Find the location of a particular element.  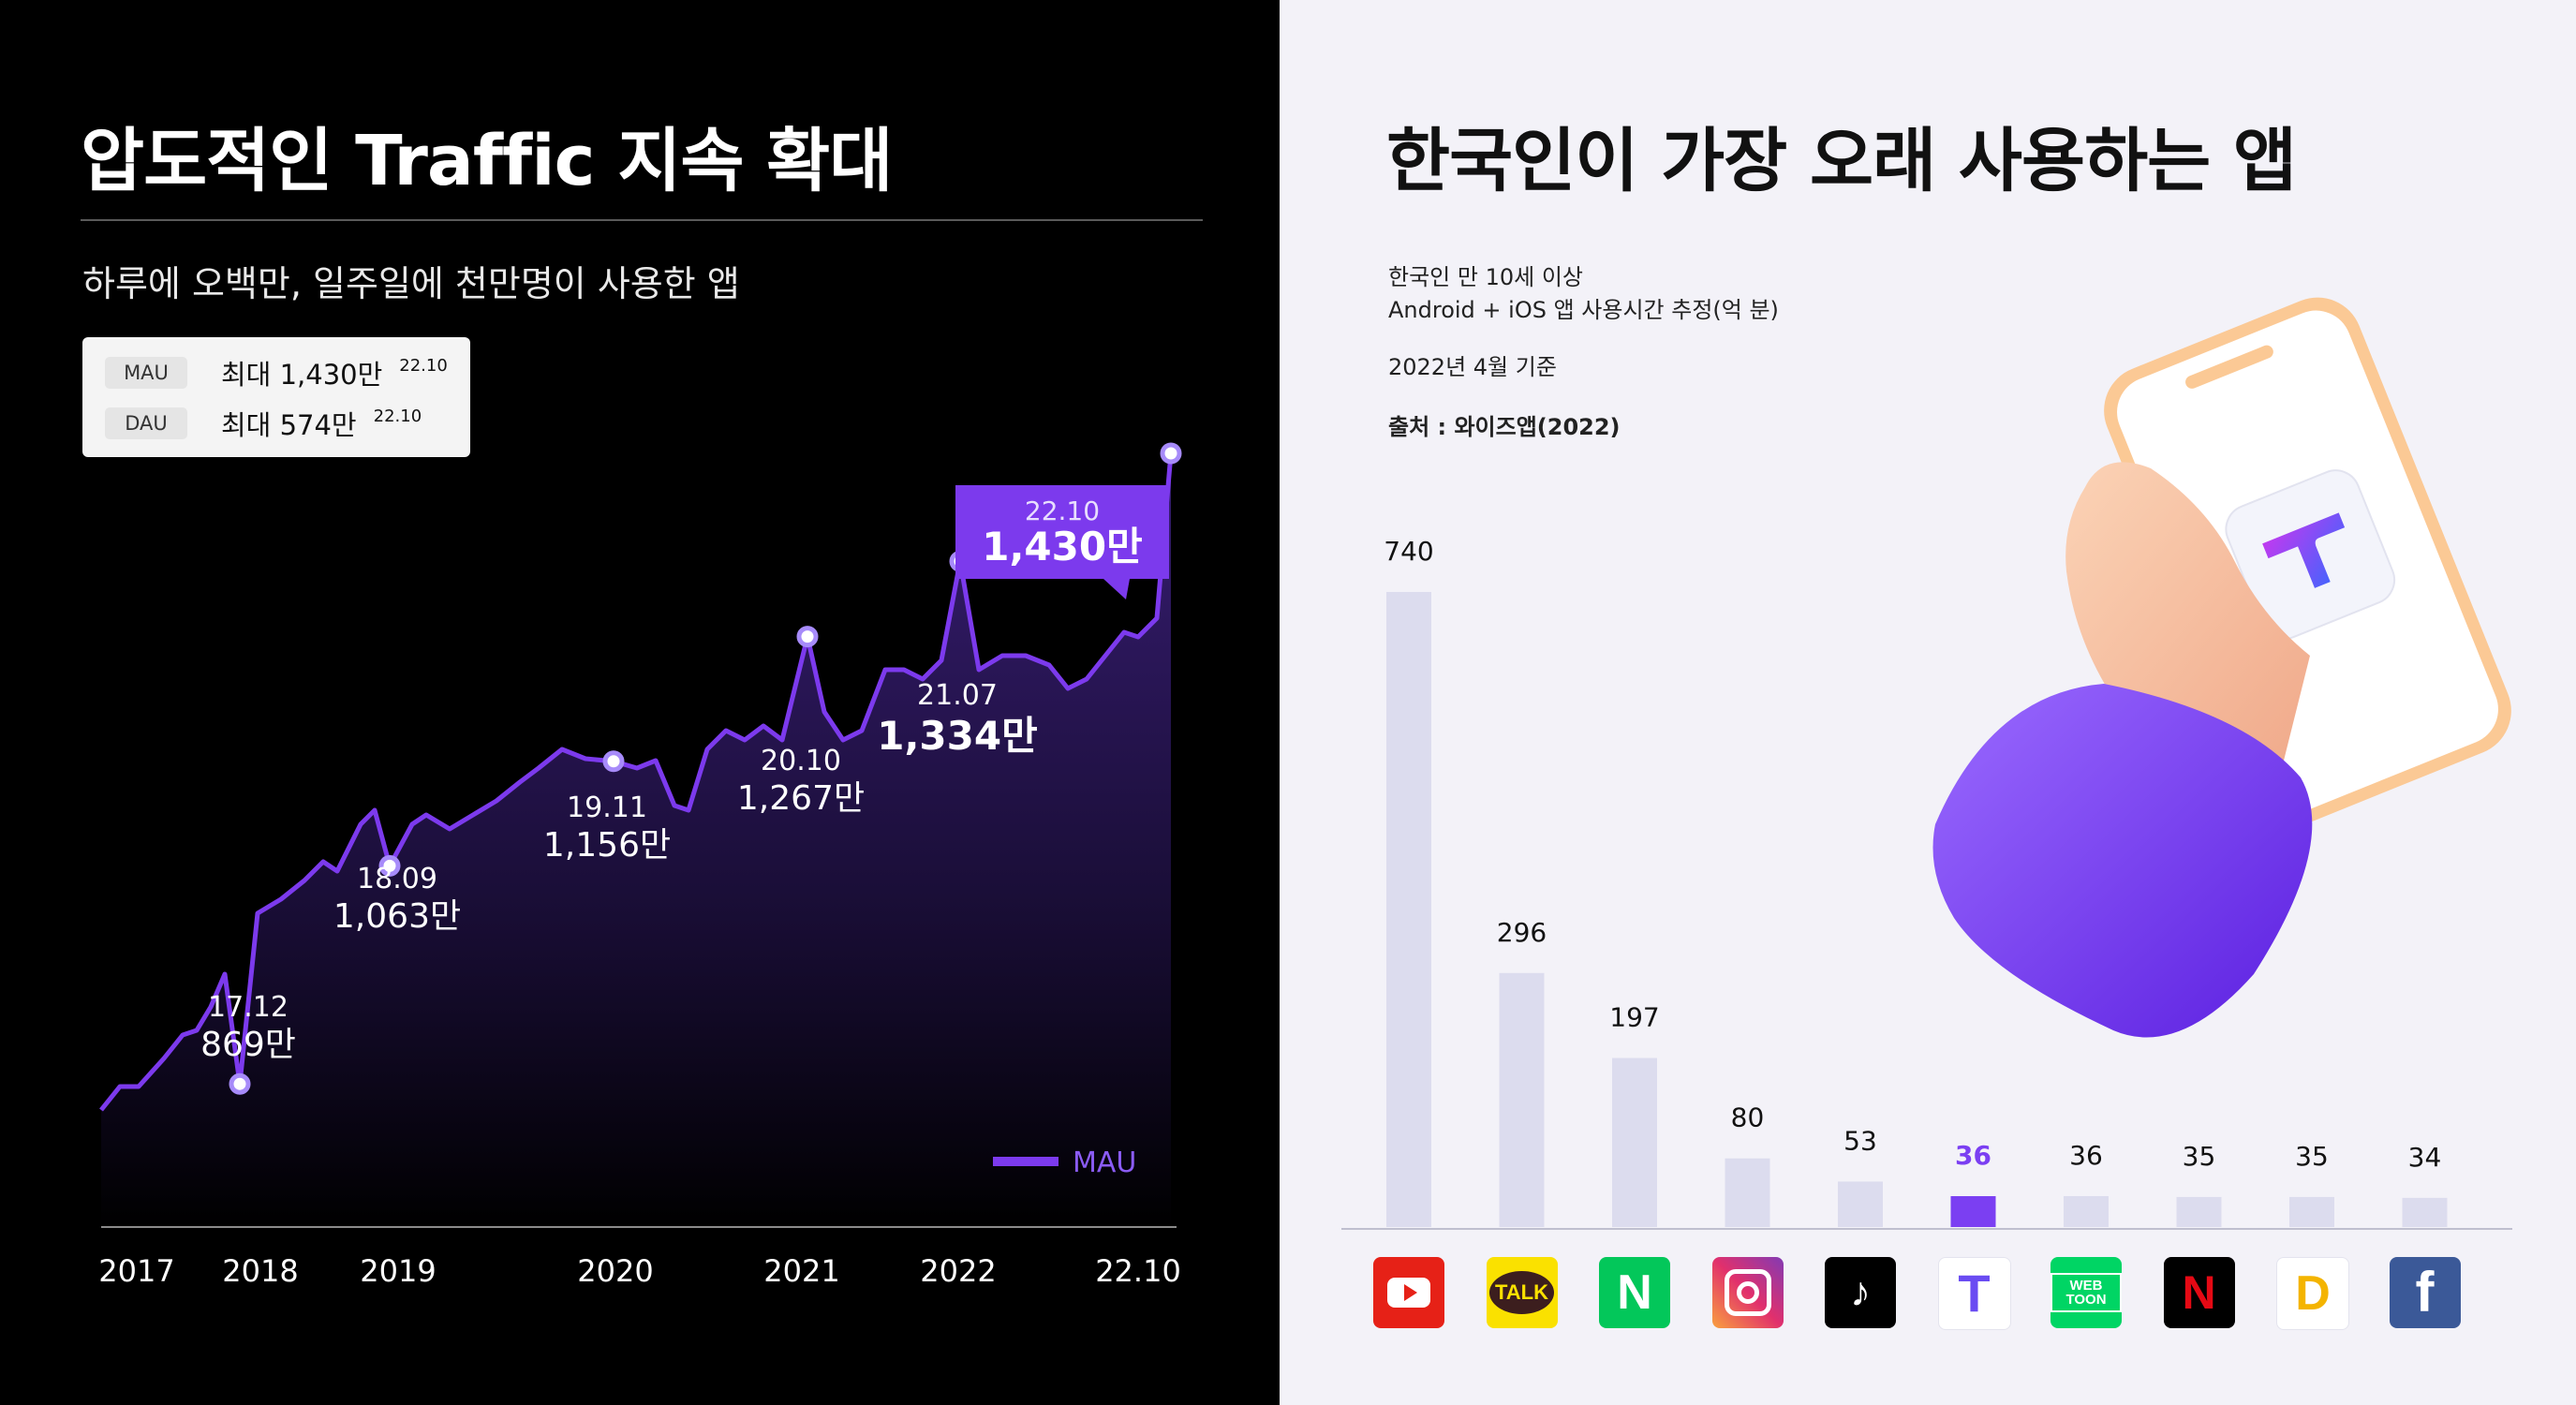

sleeve-cuff is located at coordinates (2122, 861).